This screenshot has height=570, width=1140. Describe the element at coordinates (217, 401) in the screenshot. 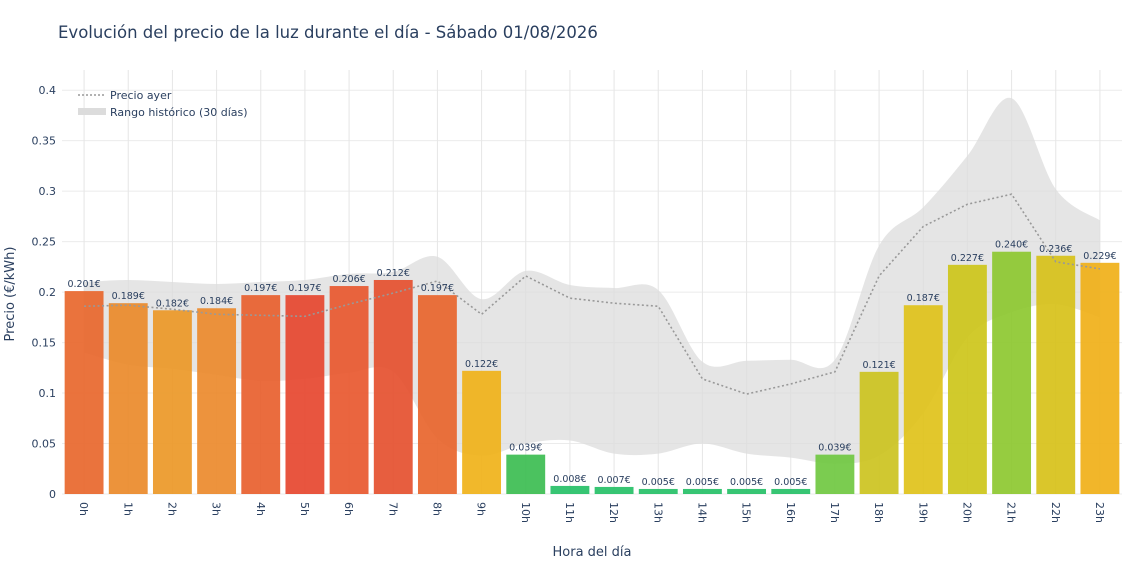

I see `bar-3h` at that location.